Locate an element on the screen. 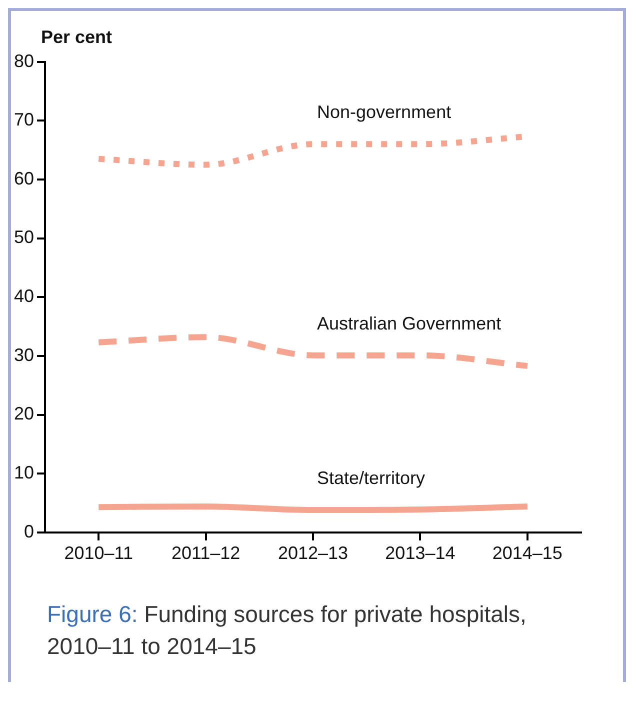 Image resolution: width=636 pixels, height=707 pixels. x-tick-label: 2013–14 is located at coordinates (420, 553).